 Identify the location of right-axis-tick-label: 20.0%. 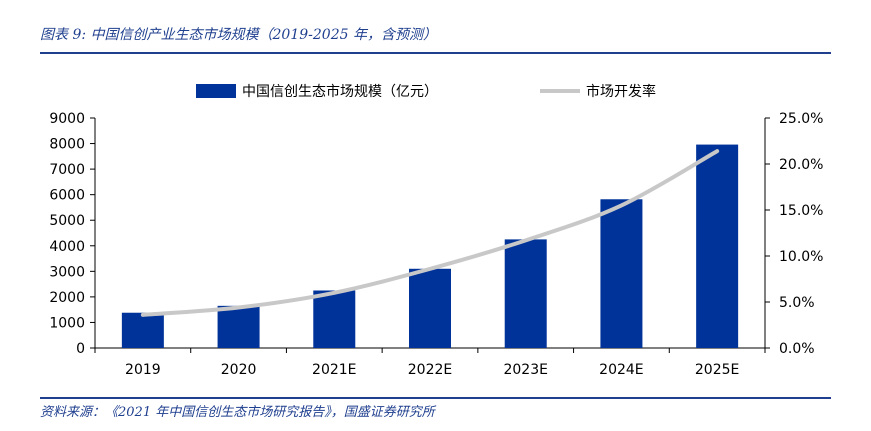
(801, 165).